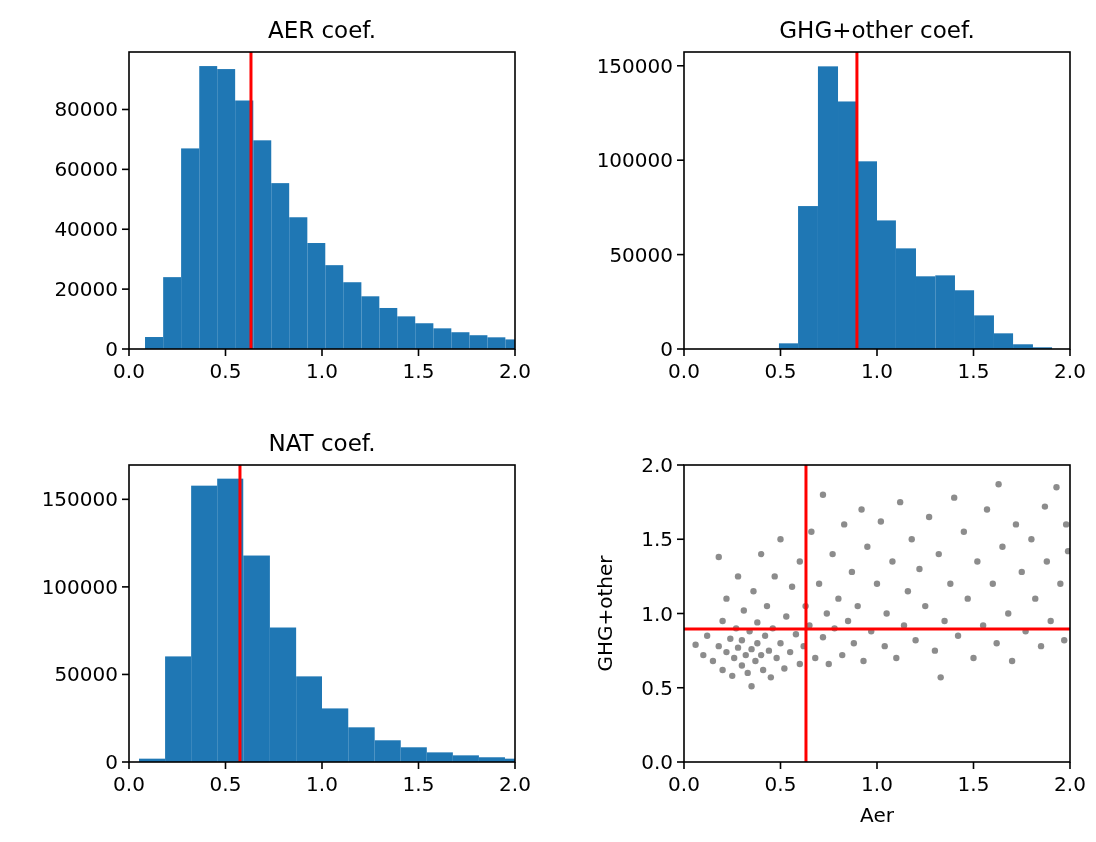 The image size is (1096, 842). What do you see at coordinates (877, 30) in the screenshot?
I see `chart-title: GHG+other coef.` at bounding box center [877, 30].